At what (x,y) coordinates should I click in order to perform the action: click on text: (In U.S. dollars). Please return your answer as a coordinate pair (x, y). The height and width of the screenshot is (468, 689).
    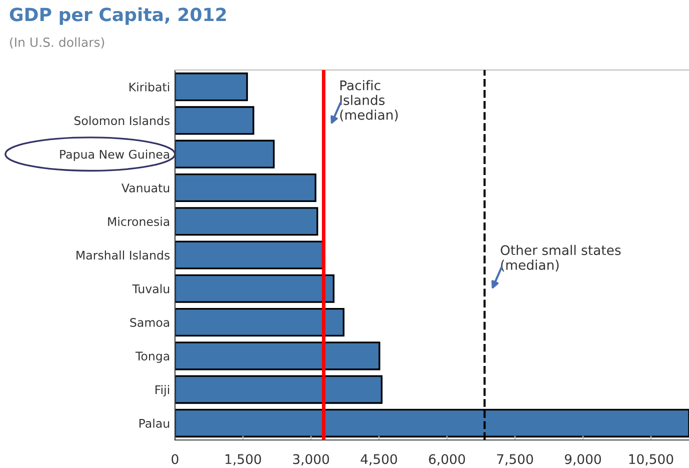
    Looking at the image, I should click on (57, 42).